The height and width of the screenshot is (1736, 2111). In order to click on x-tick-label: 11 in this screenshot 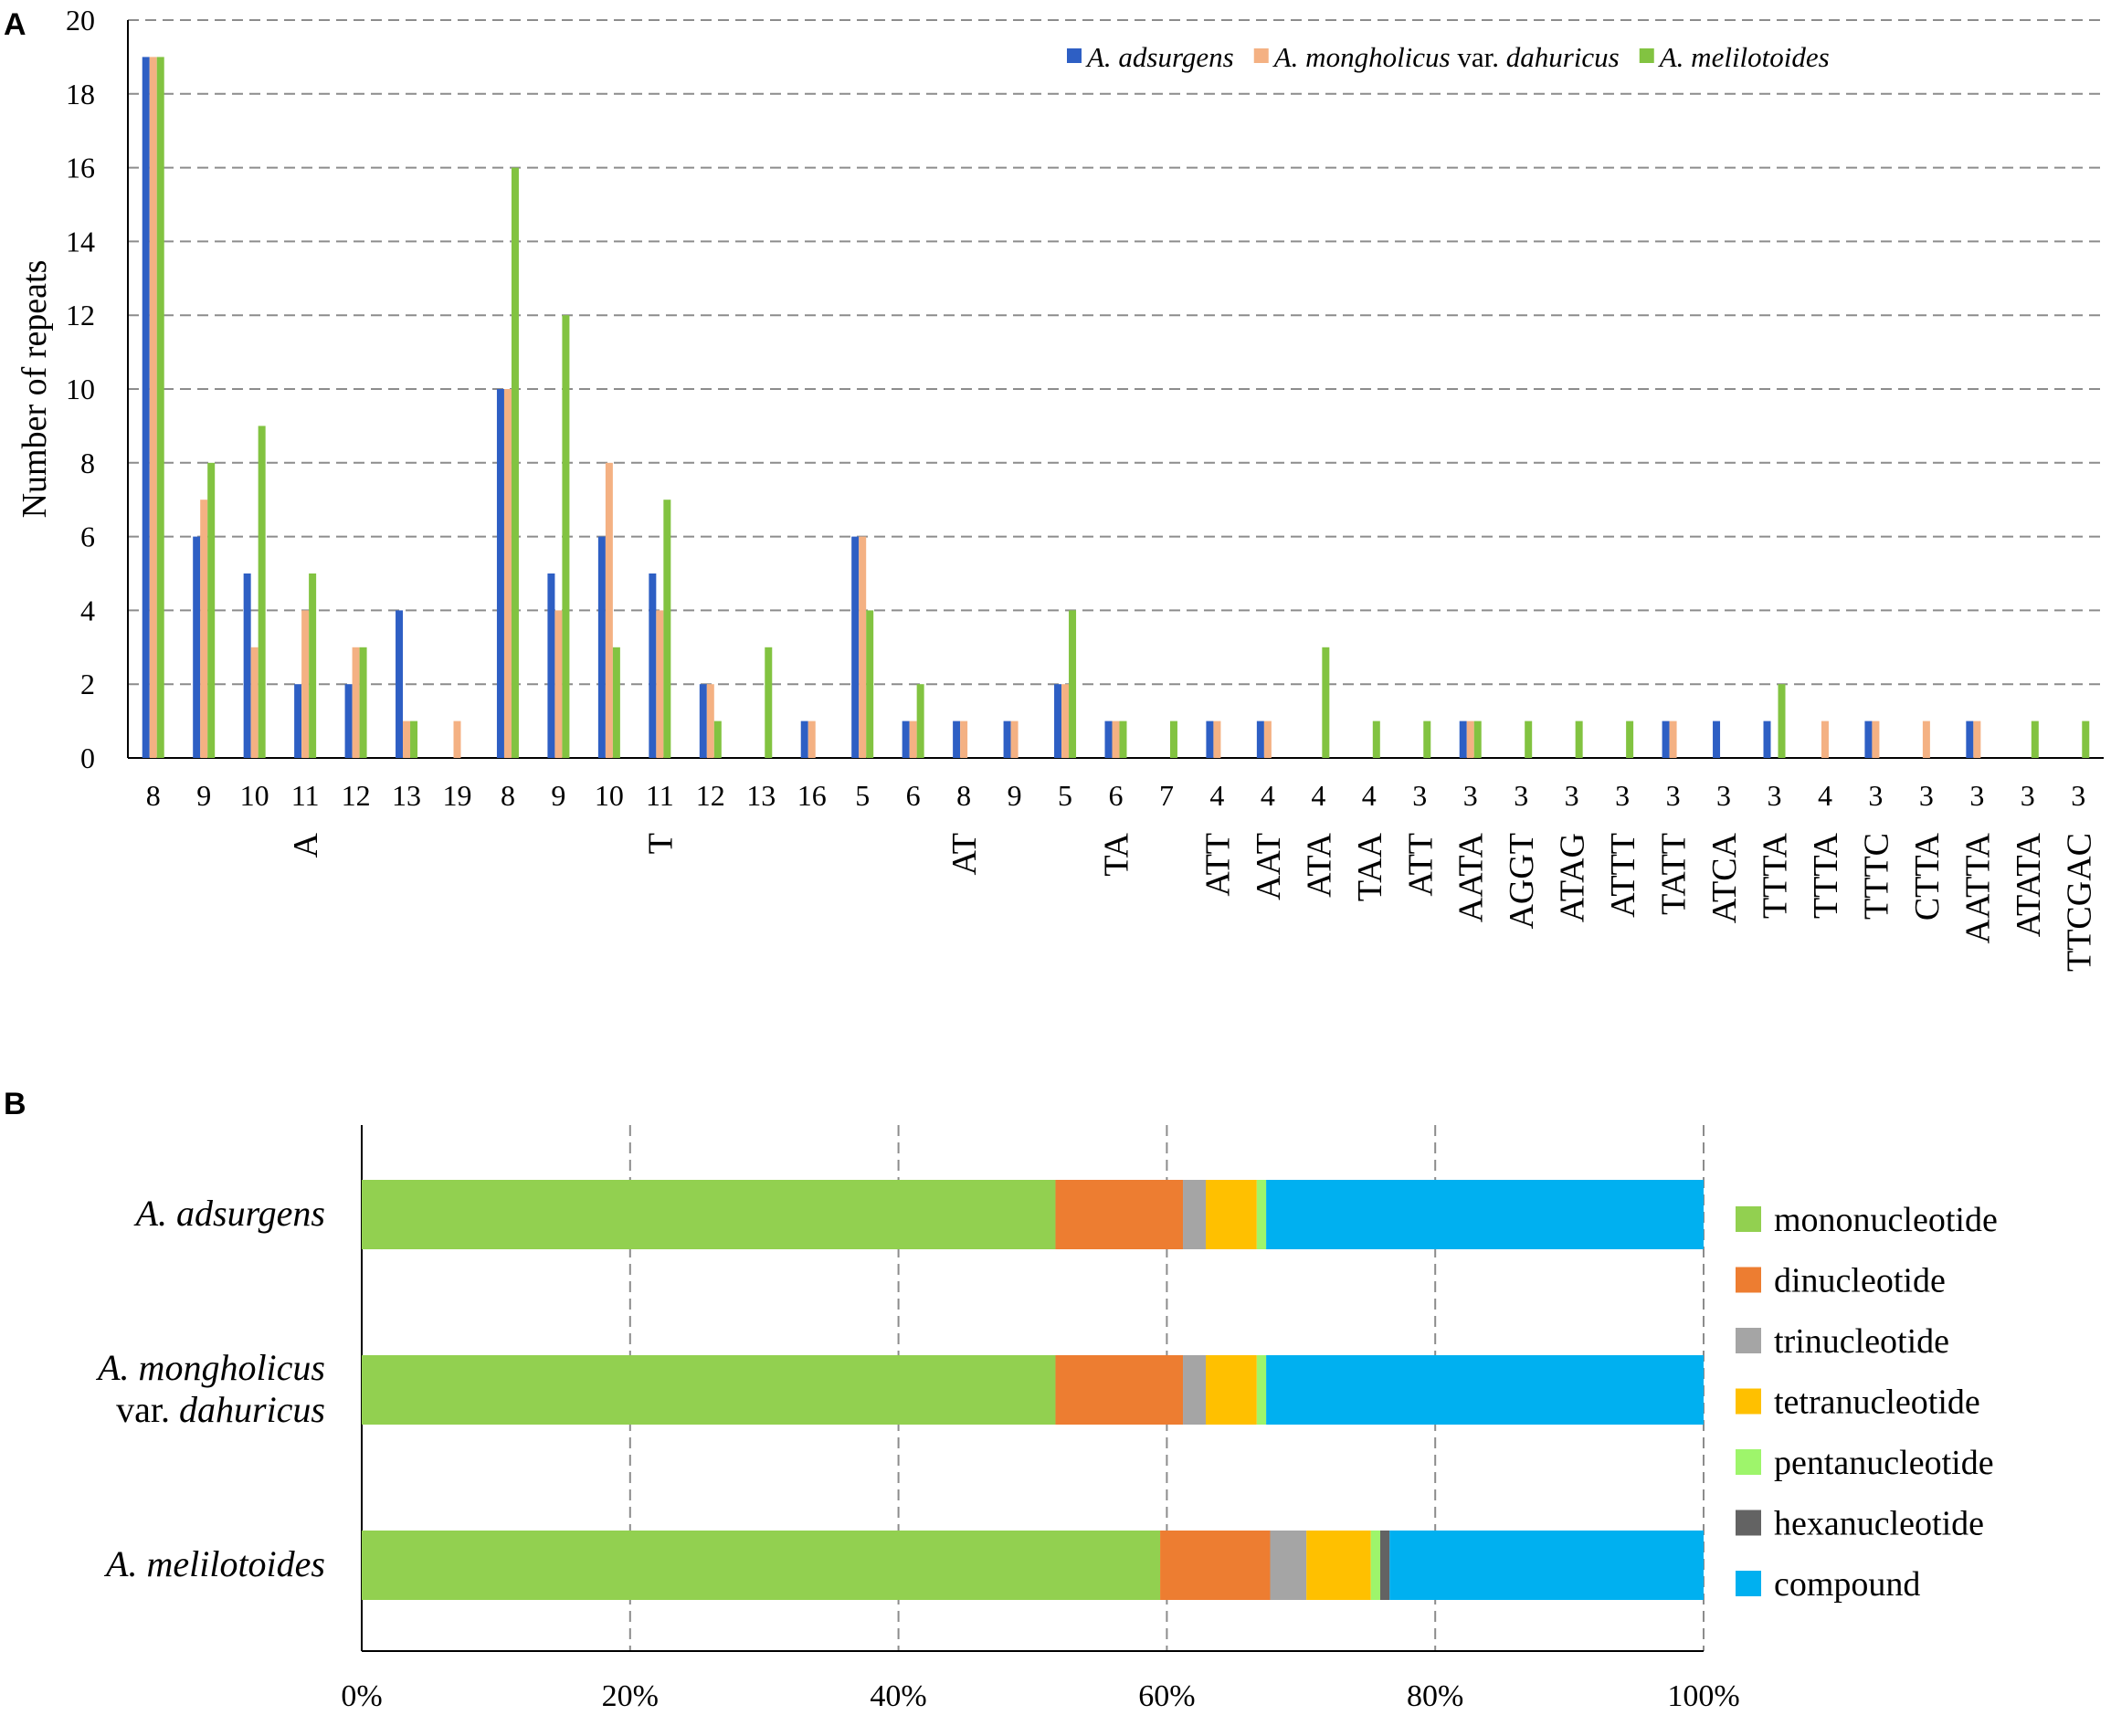, I will do `click(305, 795)`.